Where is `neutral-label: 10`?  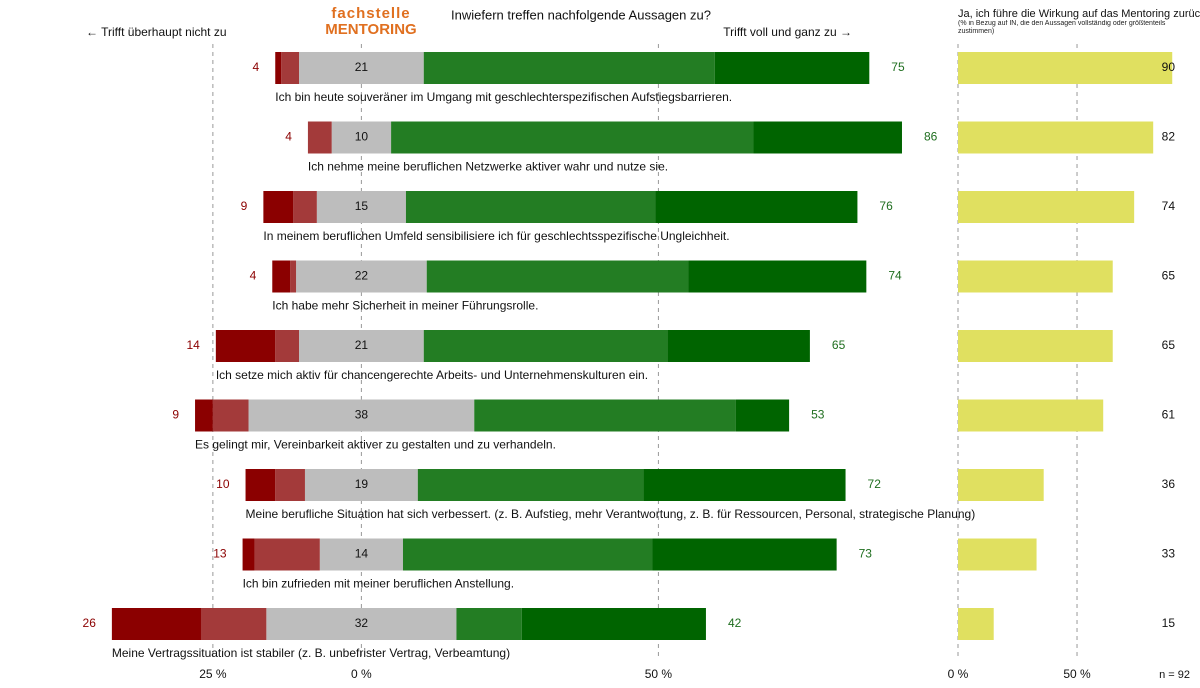 neutral-label: 10 is located at coordinates (362, 137).